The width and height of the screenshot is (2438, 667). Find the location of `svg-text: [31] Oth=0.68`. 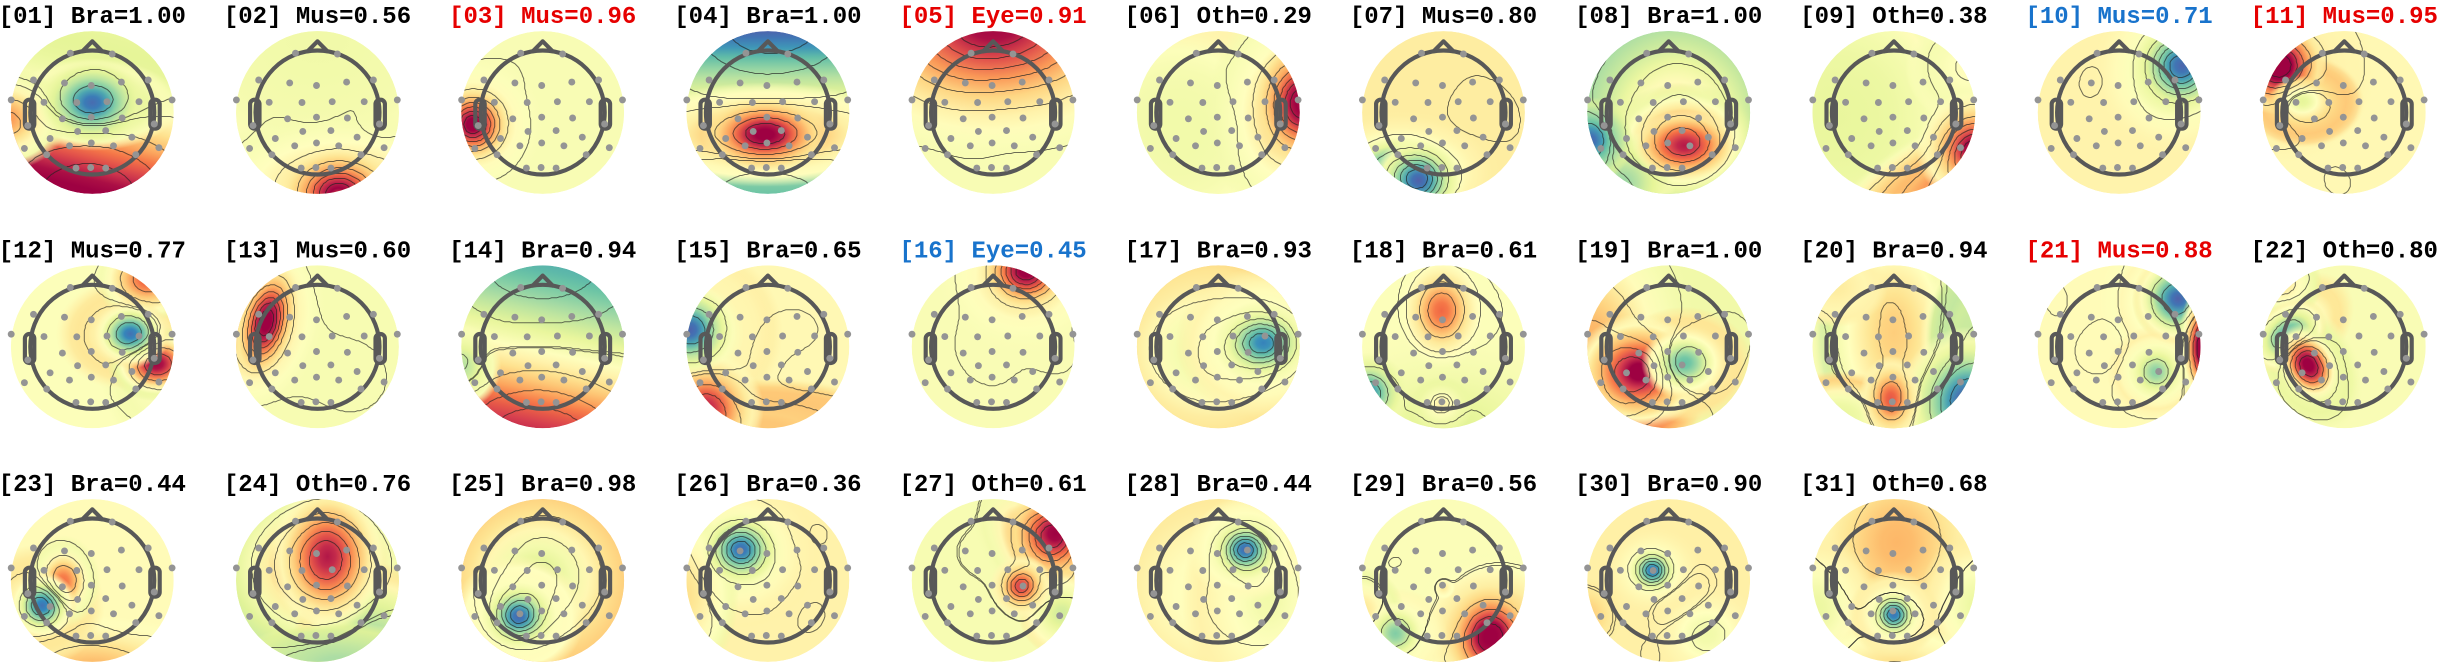

svg-text: [31] Oth=0.68 is located at coordinates (1893, 485).